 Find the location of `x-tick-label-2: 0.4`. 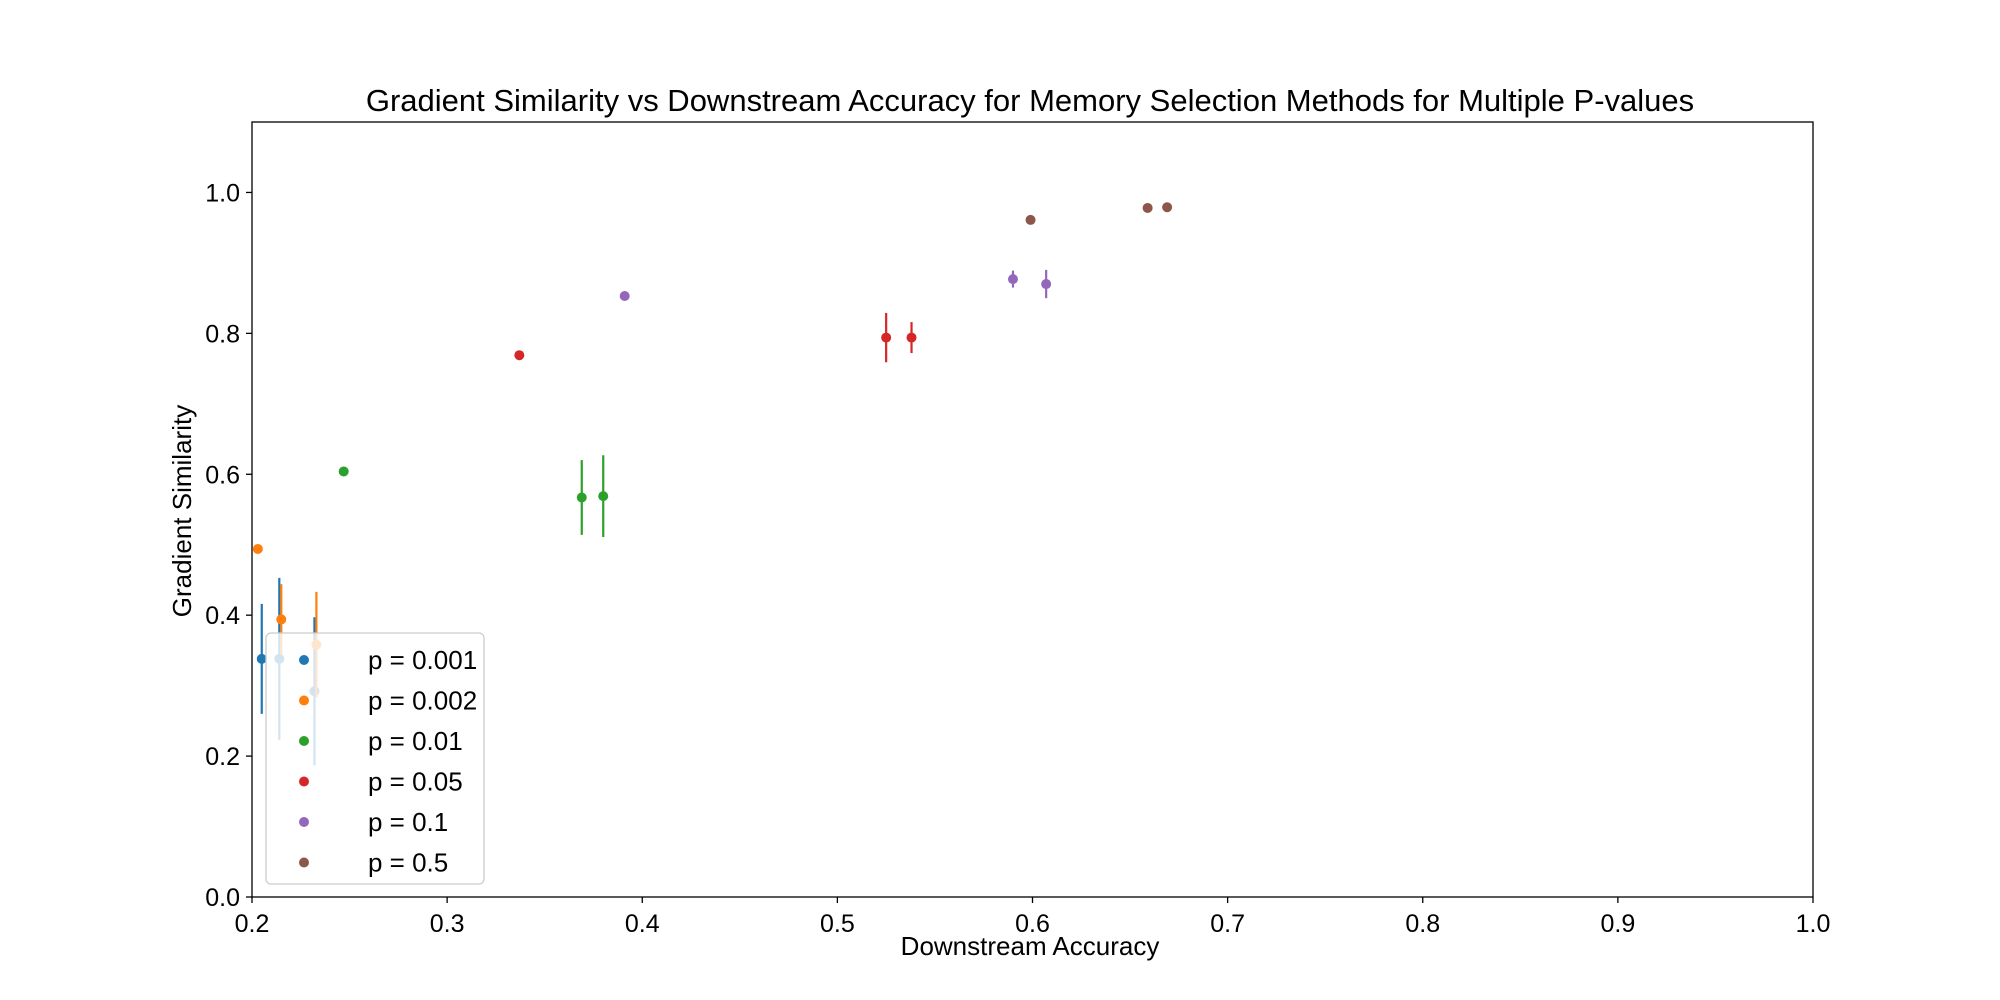

x-tick-label-2: 0.4 is located at coordinates (642, 924).